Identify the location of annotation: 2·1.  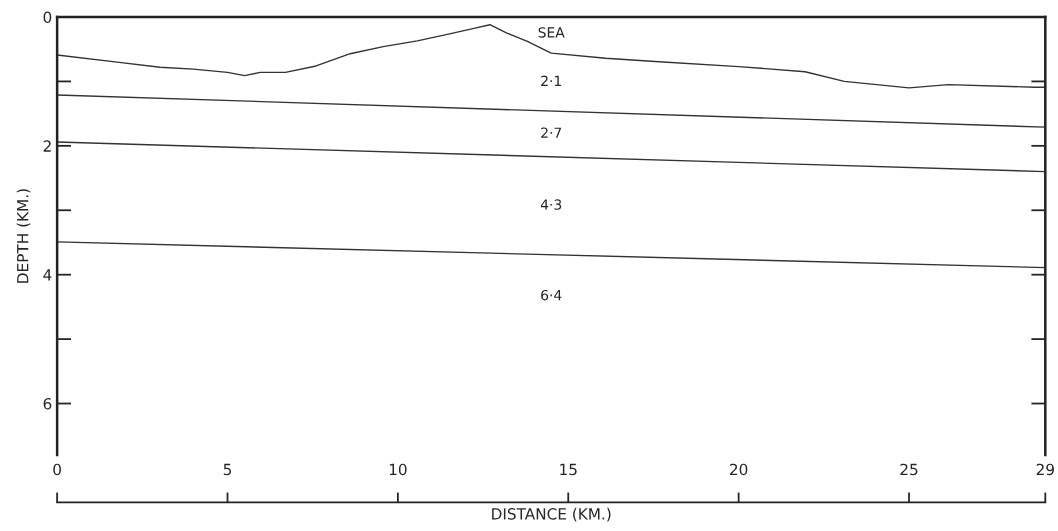
(551, 80).